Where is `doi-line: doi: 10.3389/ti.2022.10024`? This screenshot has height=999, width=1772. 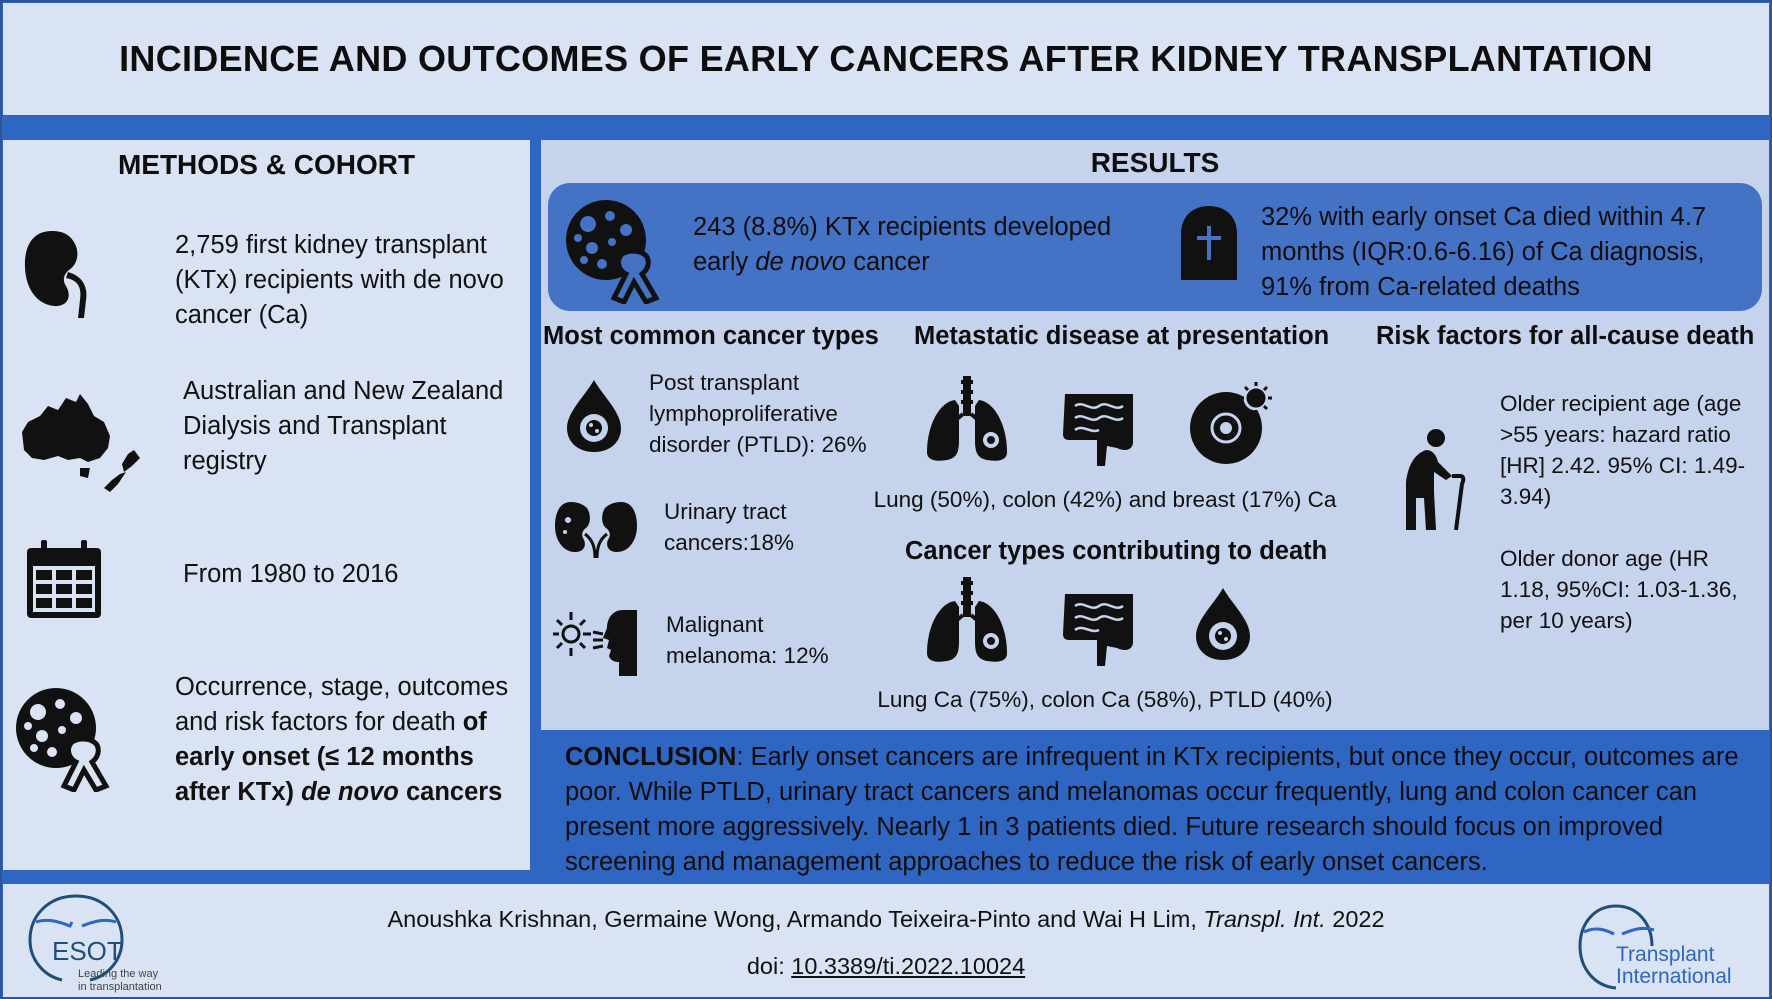 doi-line: doi: 10.3389/ti.2022.10024 is located at coordinates (886, 966).